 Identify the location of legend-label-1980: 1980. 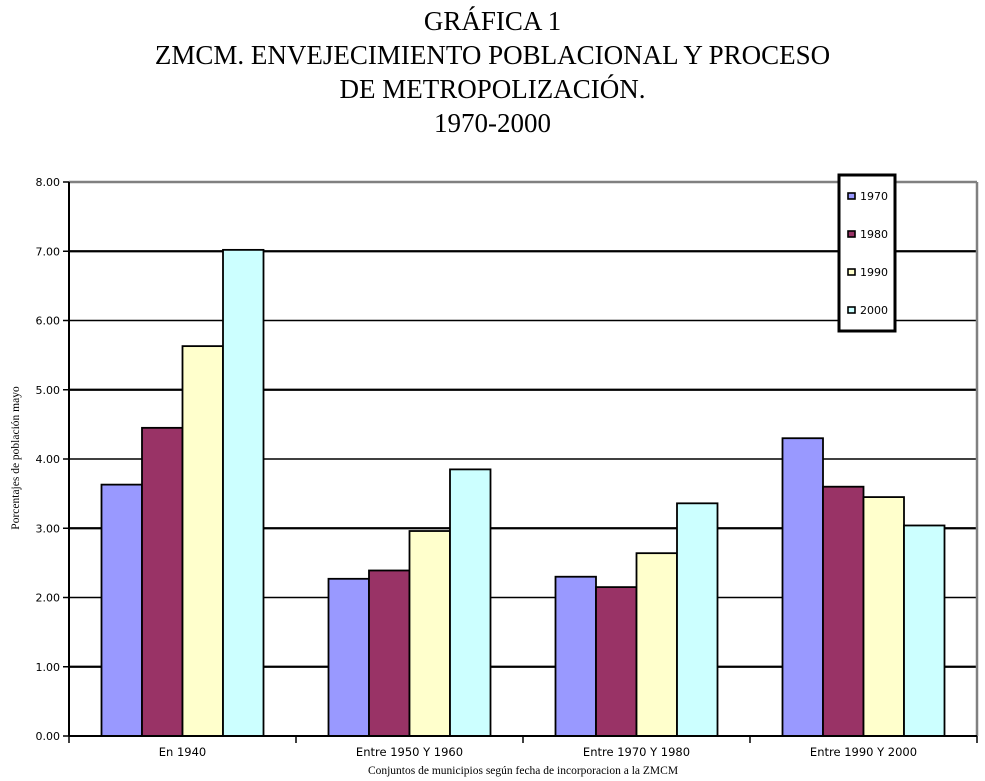
(874, 234).